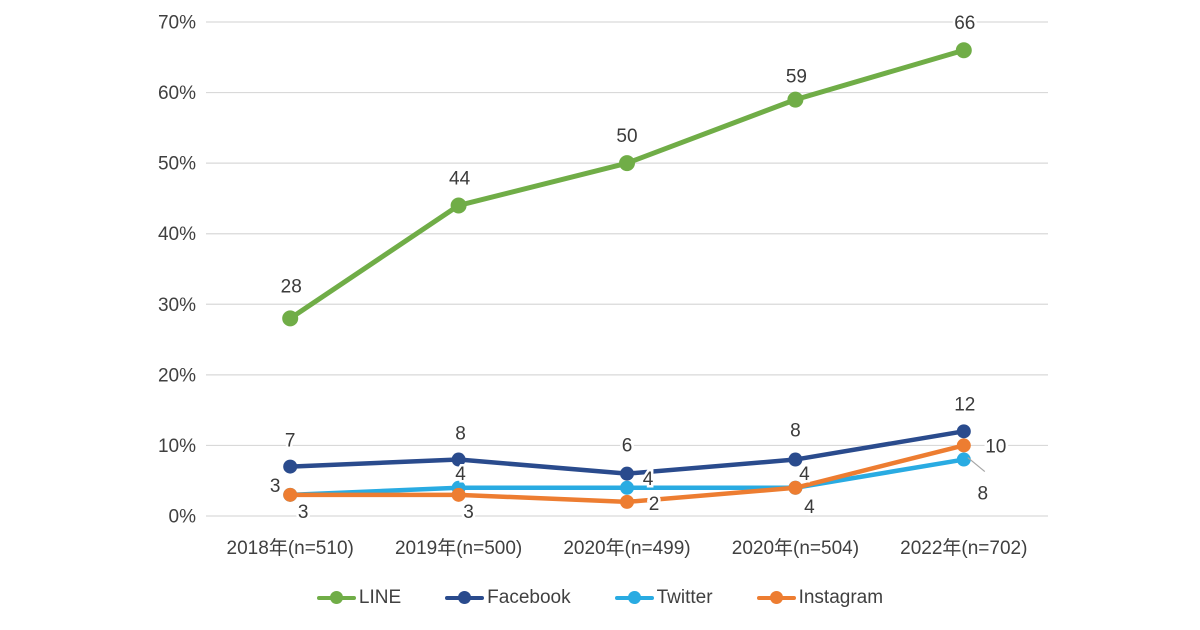  What do you see at coordinates (458, 548) in the screenshot?
I see `x-axis-label: 2019年(n=500)` at bounding box center [458, 548].